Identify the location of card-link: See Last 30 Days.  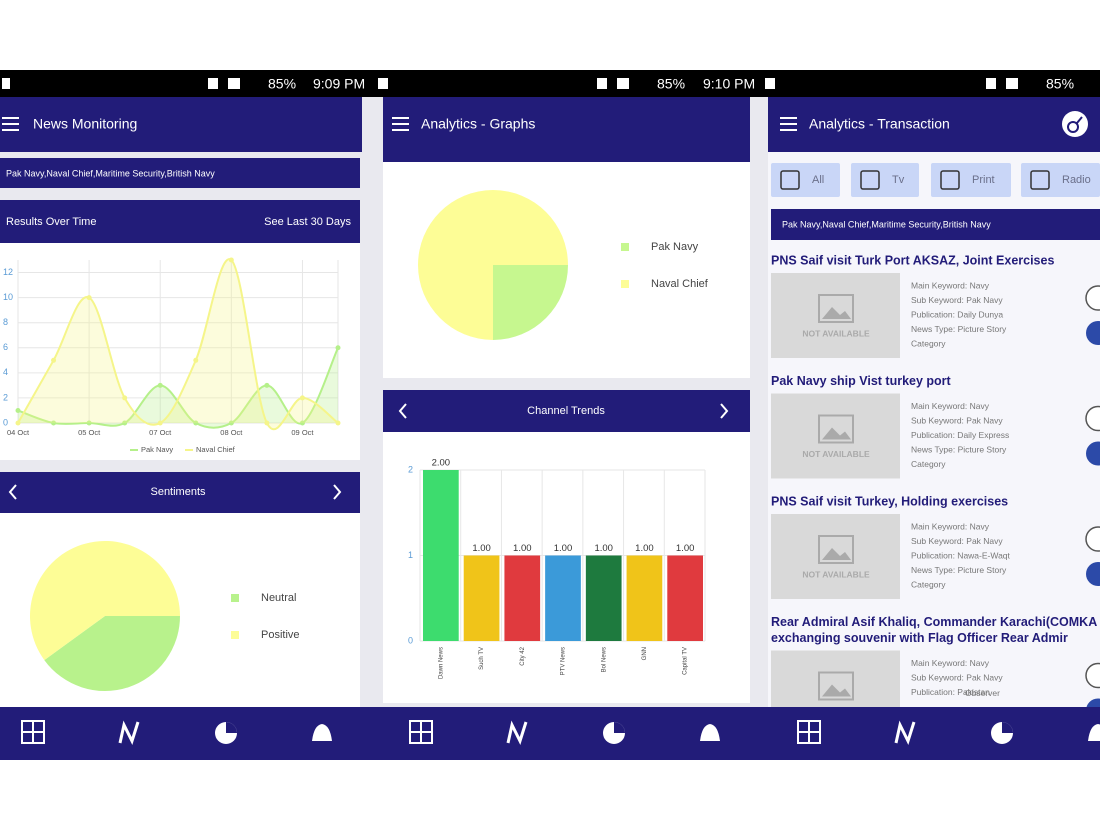
(307, 222).